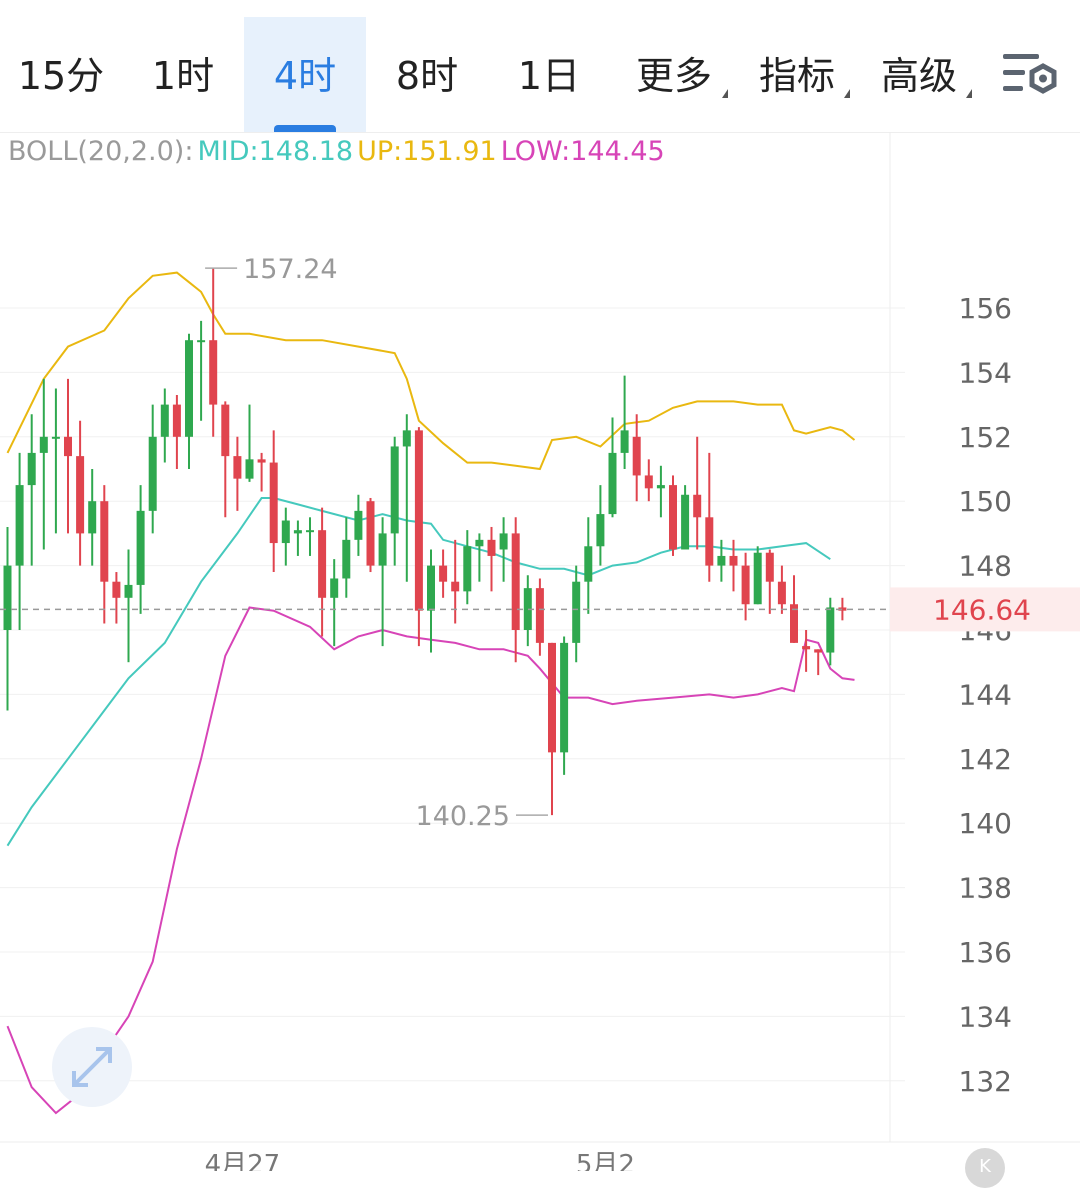  I want to click on y-tick-label: 156, so click(985, 308).